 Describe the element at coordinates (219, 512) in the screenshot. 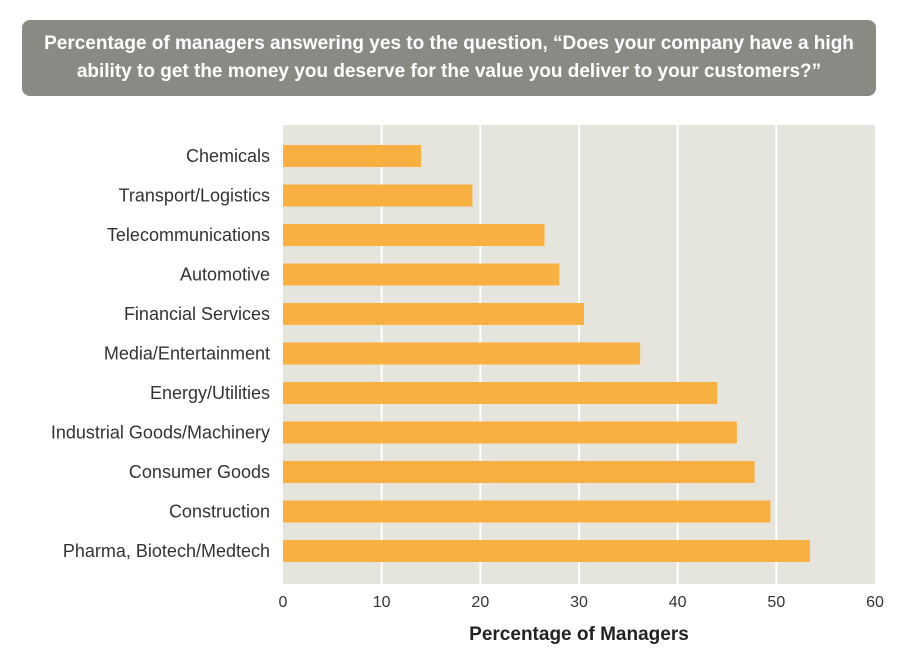

I see `category-label: Construction` at that location.